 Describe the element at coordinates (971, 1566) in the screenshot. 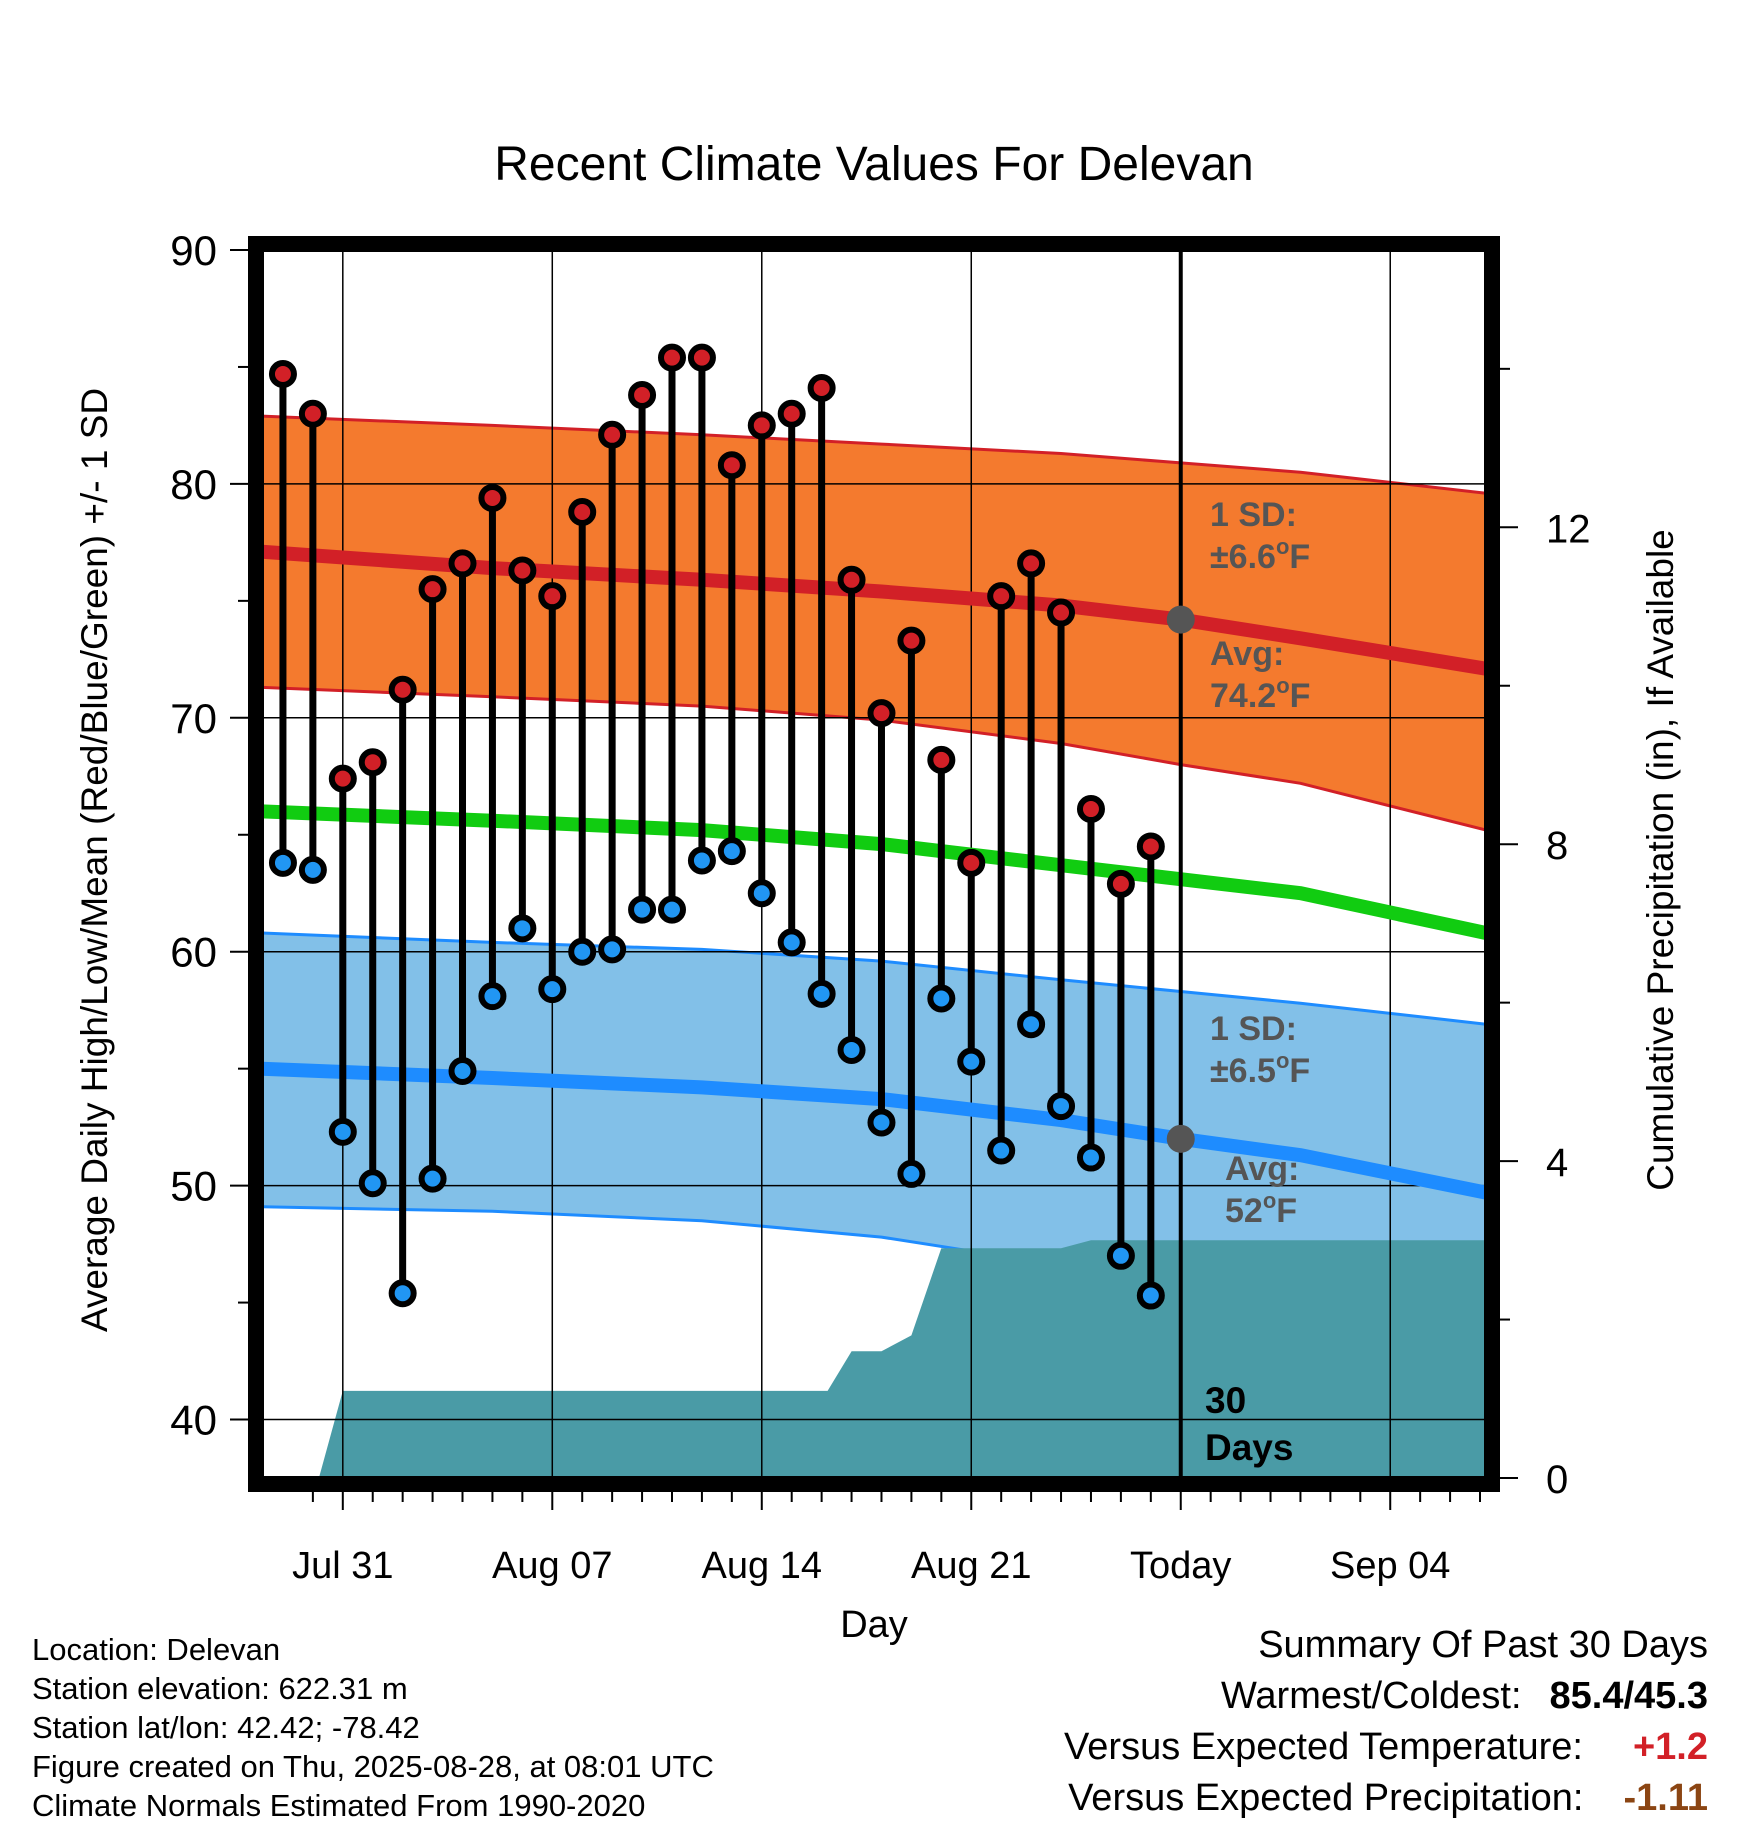

I see `x-tick-label: Aug 21` at that location.